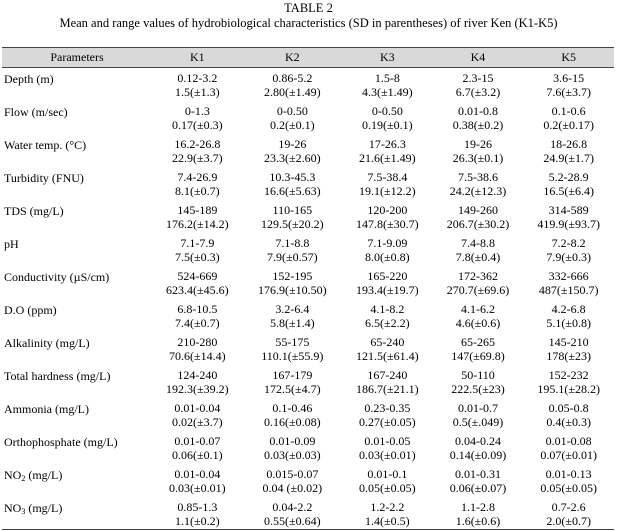 Image resolution: width=617 pixels, height=531 pixels. Describe the element at coordinates (387, 374) in the screenshot. I see `range-value: 167-240` at that location.